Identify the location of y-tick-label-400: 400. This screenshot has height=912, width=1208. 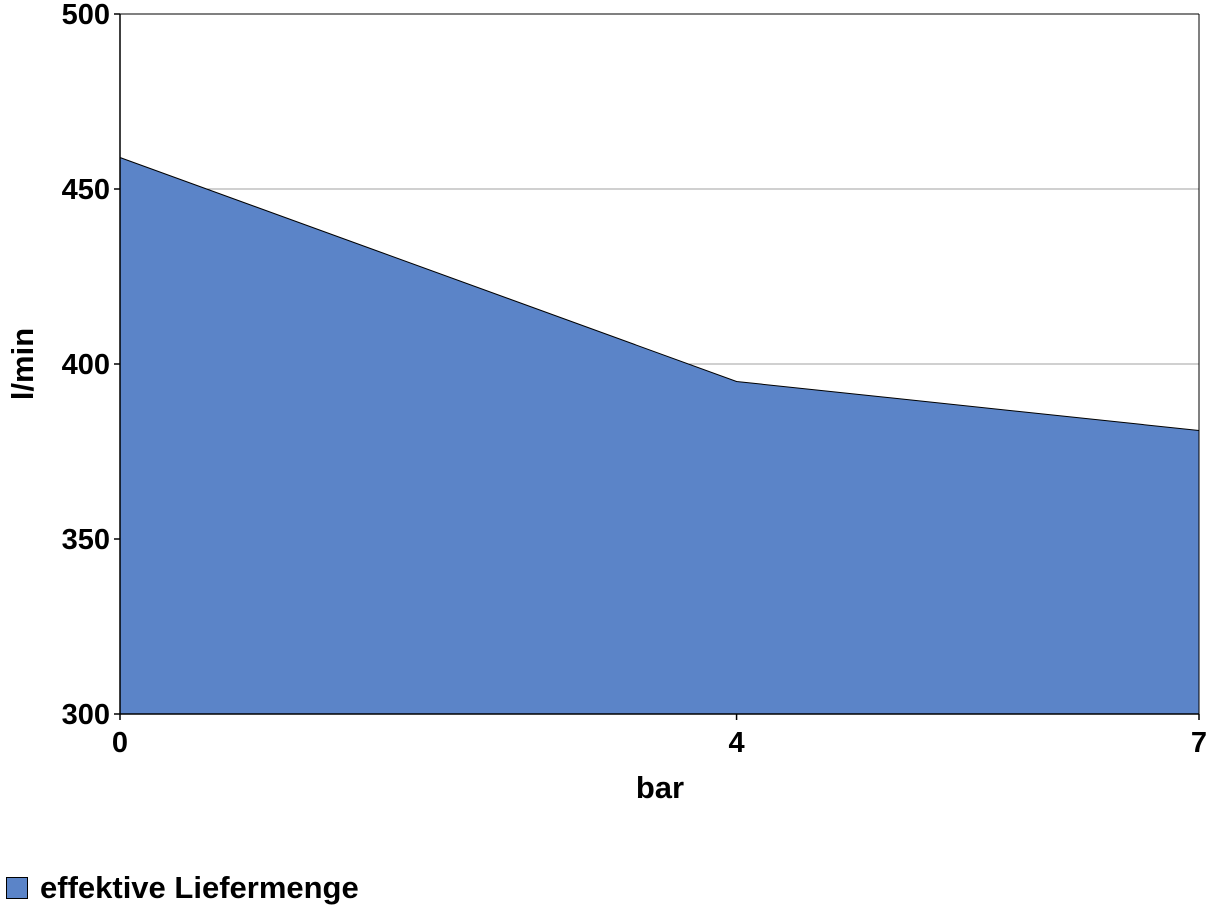
(86, 365).